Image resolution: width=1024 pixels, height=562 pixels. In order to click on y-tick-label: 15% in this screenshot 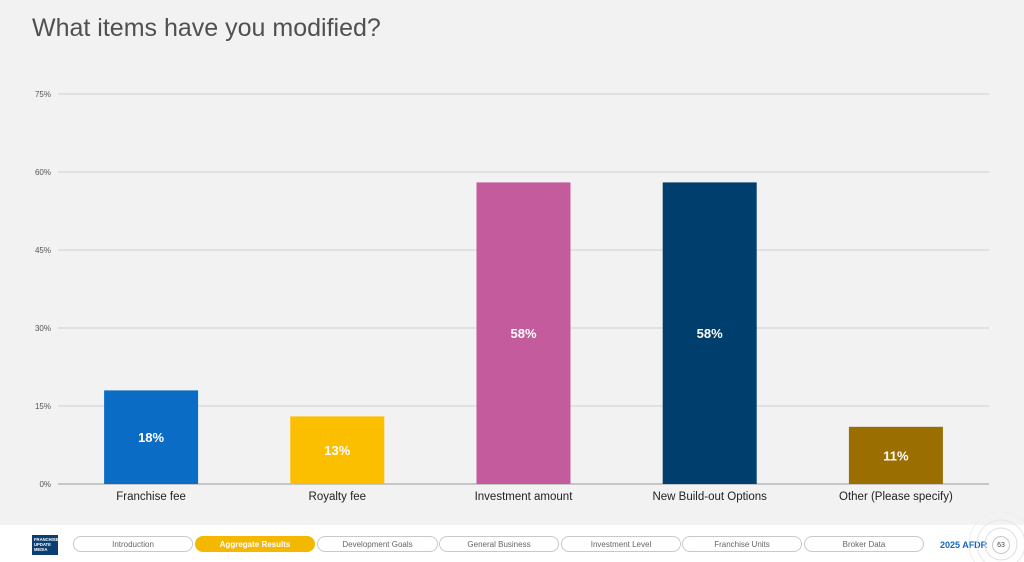, I will do `click(43, 406)`.